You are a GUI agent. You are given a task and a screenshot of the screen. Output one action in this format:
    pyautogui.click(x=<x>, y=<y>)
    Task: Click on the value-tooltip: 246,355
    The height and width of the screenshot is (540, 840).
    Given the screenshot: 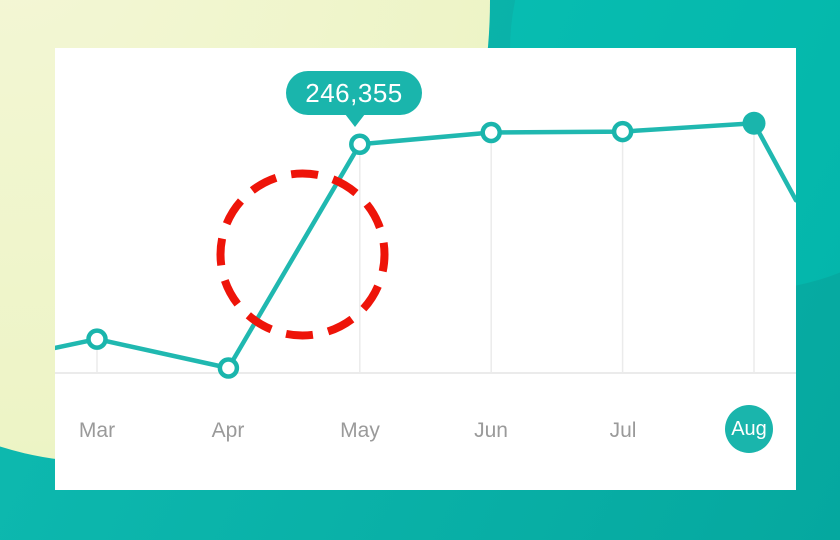 What is the action you would take?
    pyautogui.click(x=354, y=99)
    